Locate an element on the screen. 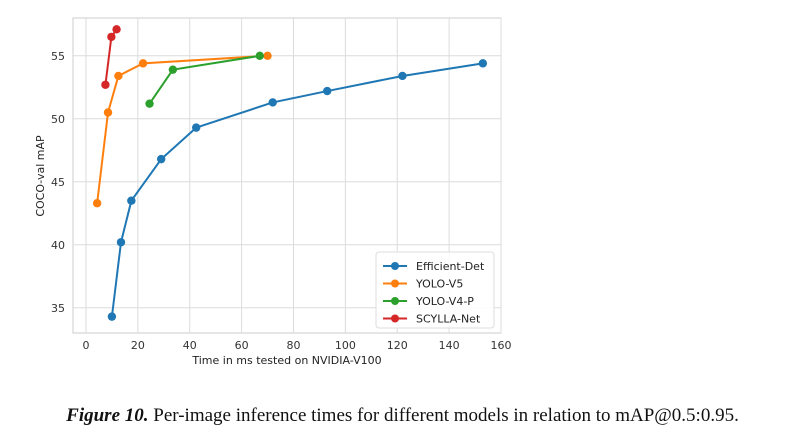 Image resolution: width=805 pixels, height=445 pixels. y-tick-label: 55 is located at coordinates (58, 56).